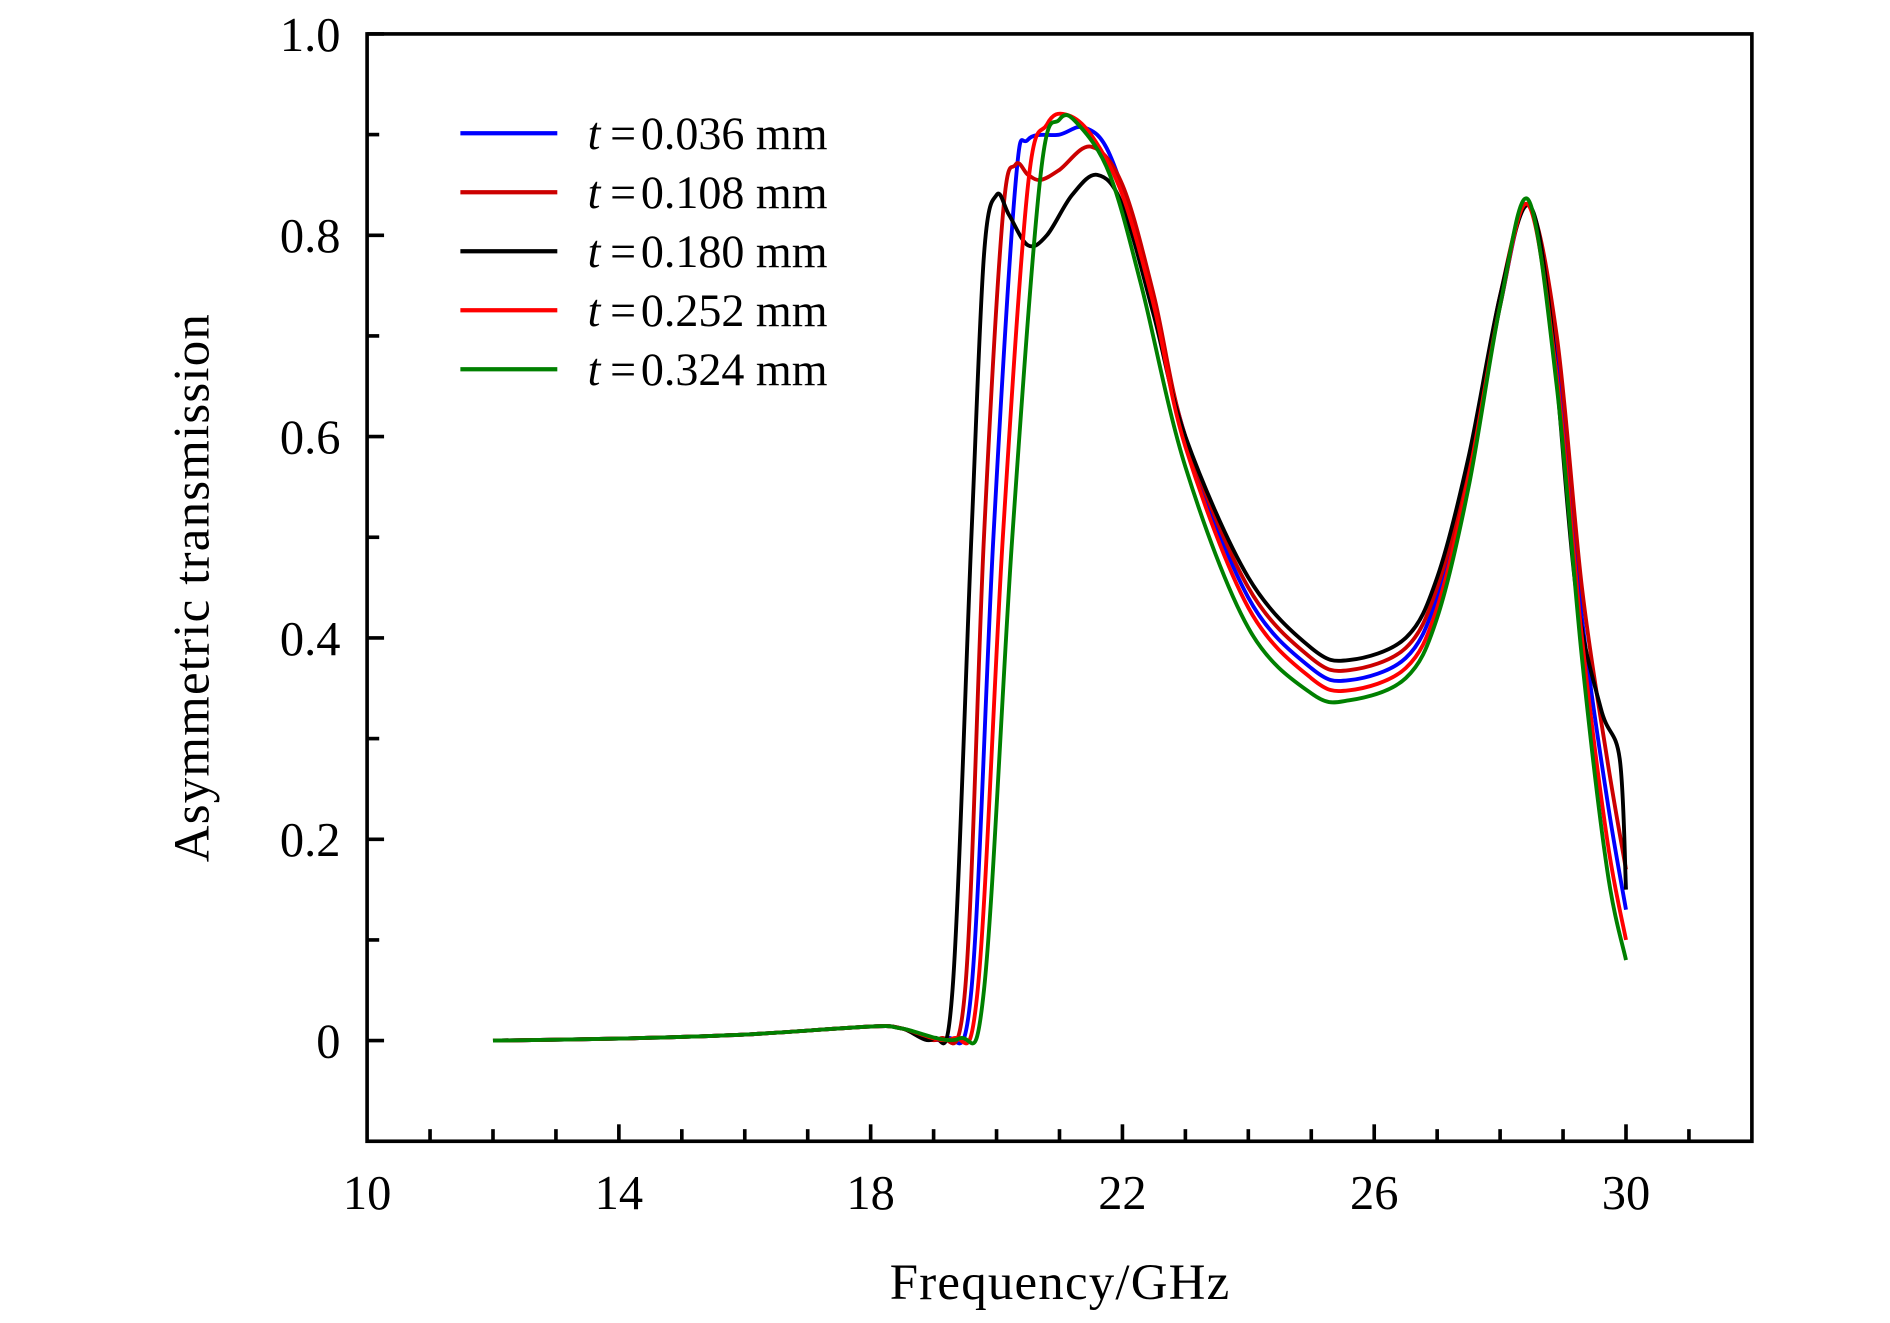  What do you see at coordinates (619, 1193) in the screenshot?
I see `x-tick-label: 14` at bounding box center [619, 1193].